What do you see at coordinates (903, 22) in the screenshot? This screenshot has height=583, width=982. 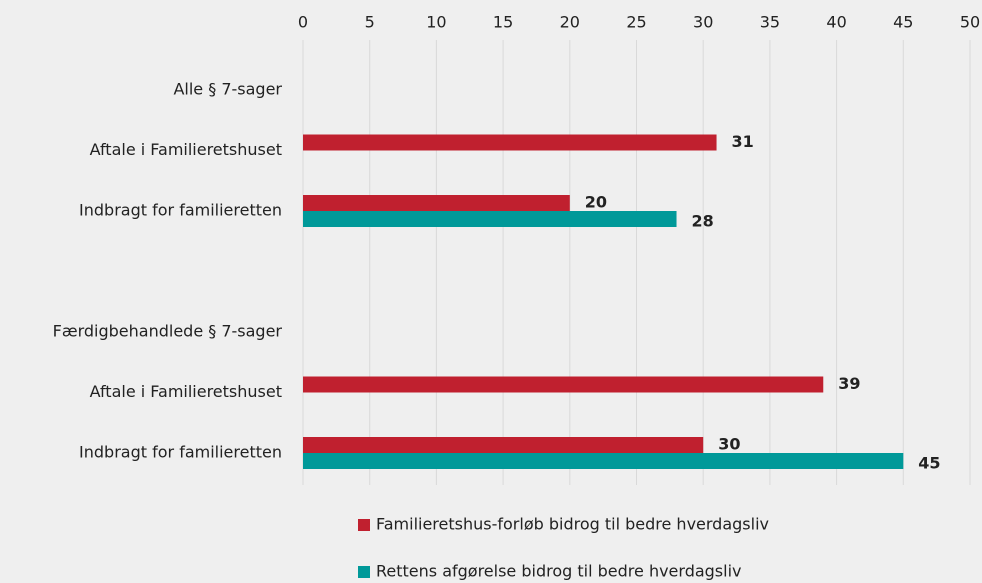 I see `x-tick-label: 45` at bounding box center [903, 22].